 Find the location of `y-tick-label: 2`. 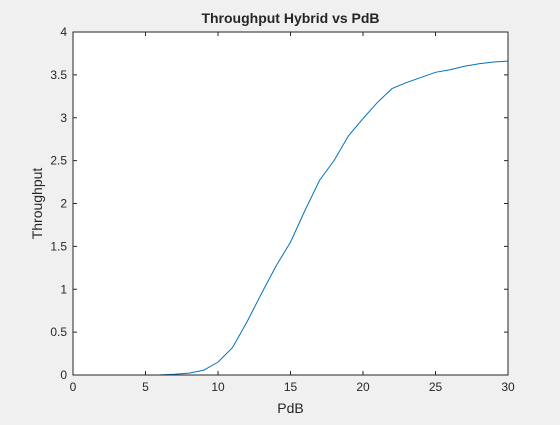

y-tick-label: 2 is located at coordinates (63, 204).